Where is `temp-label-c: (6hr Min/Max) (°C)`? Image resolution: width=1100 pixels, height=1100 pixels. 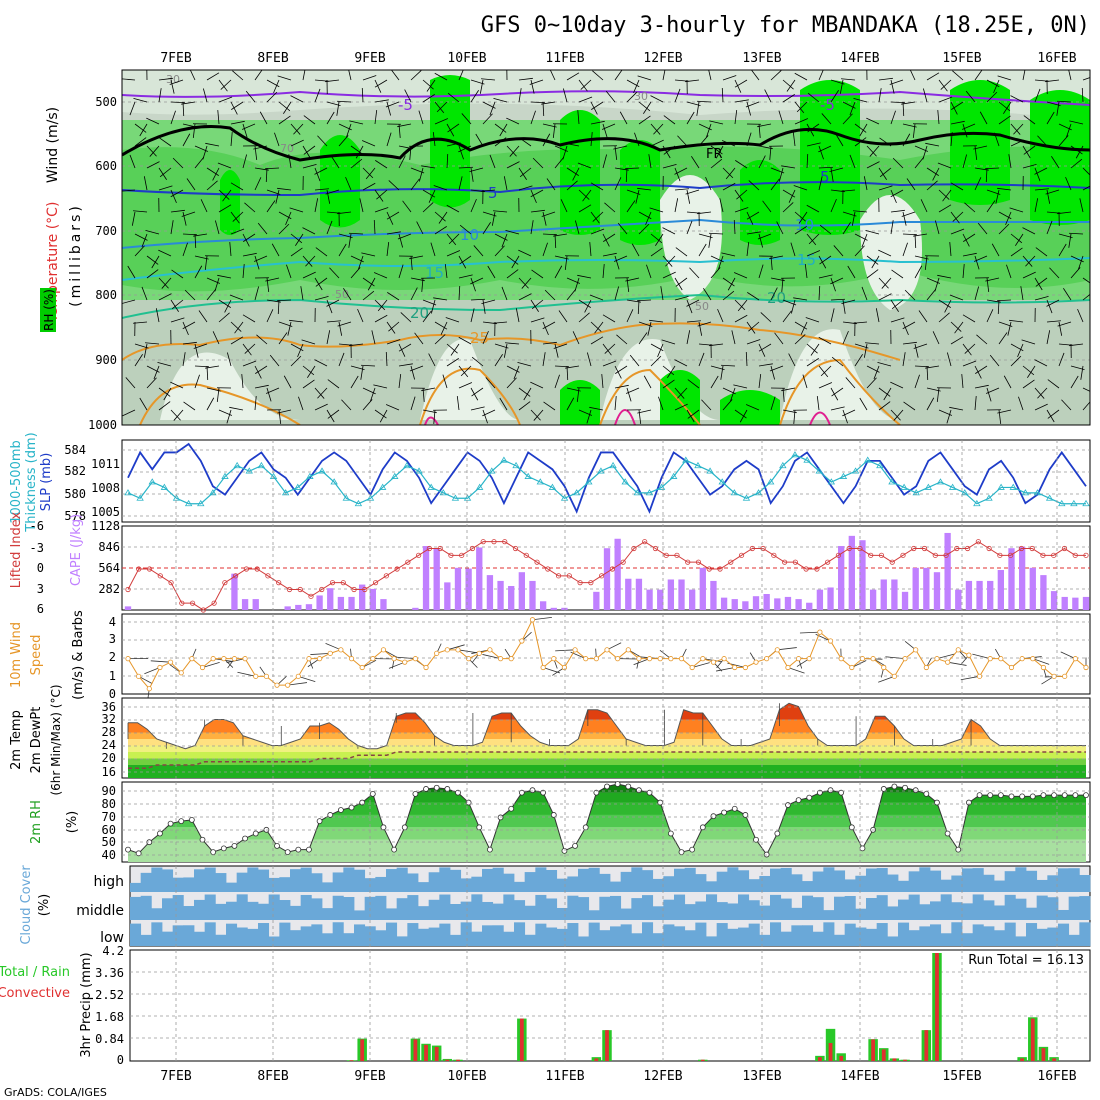
temp-label-c: (6hr Min/Max) (°C) is located at coordinates (56, 739).